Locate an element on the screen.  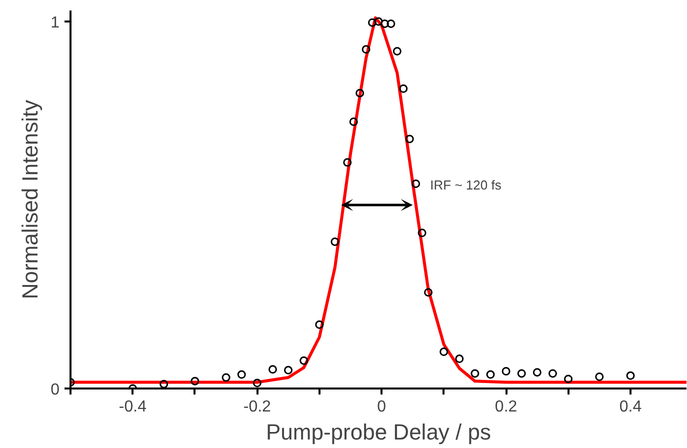
x-tick-label: 0.2 is located at coordinates (506, 407).